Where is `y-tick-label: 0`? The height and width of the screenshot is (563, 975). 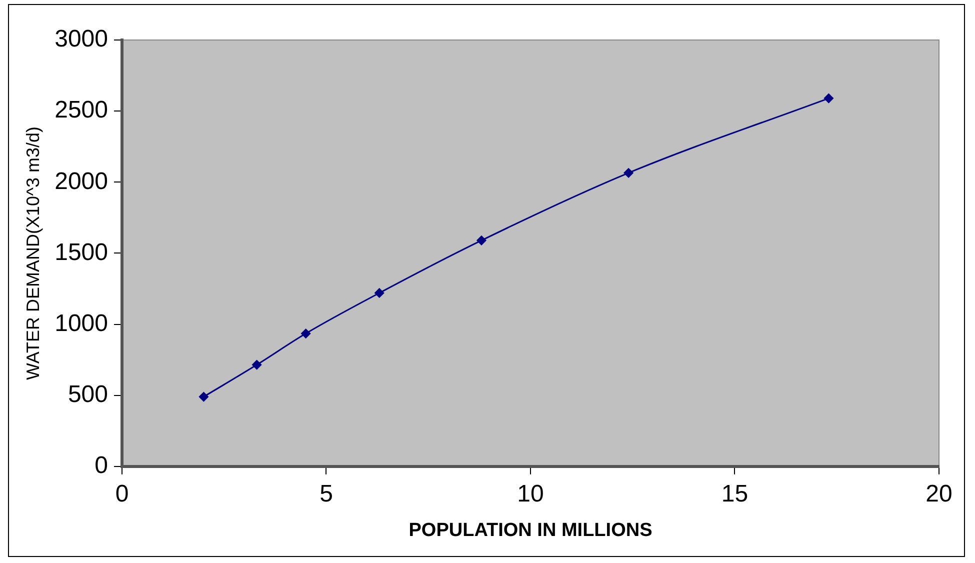
y-tick-label: 0 is located at coordinates (101, 466).